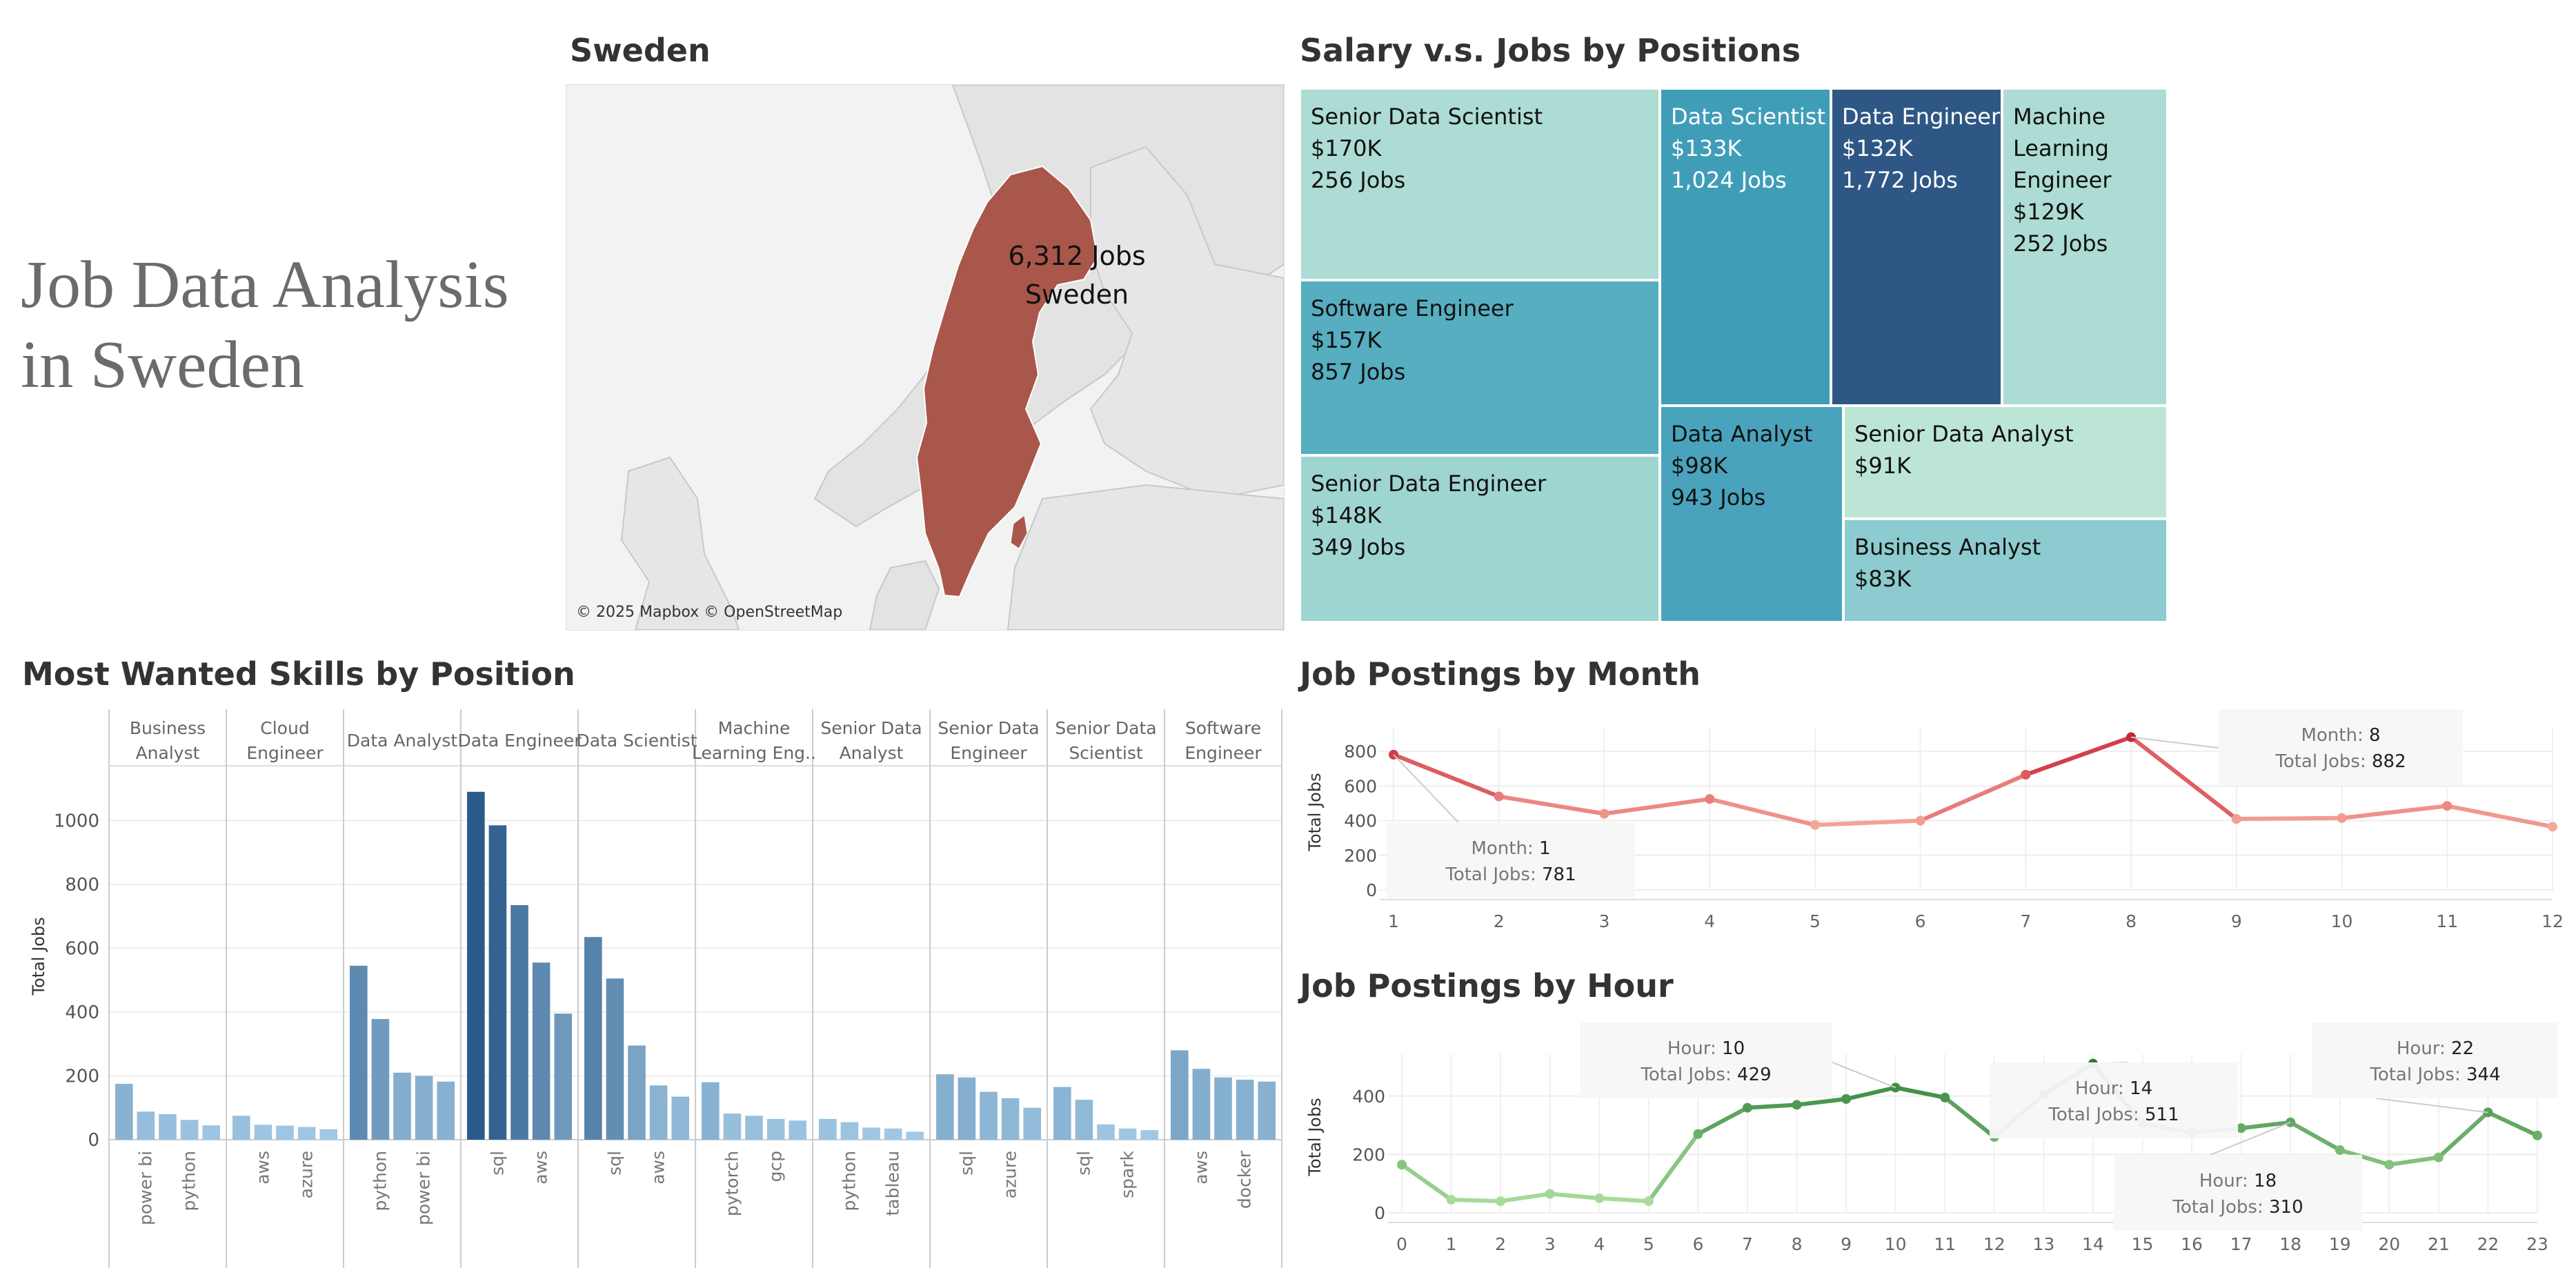 Image resolution: width=2576 pixels, height=1268 pixels. What do you see at coordinates (1883, 579) in the screenshot?
I see `treemap-cell-salary: $83K` at bounding box center [1883, 579].